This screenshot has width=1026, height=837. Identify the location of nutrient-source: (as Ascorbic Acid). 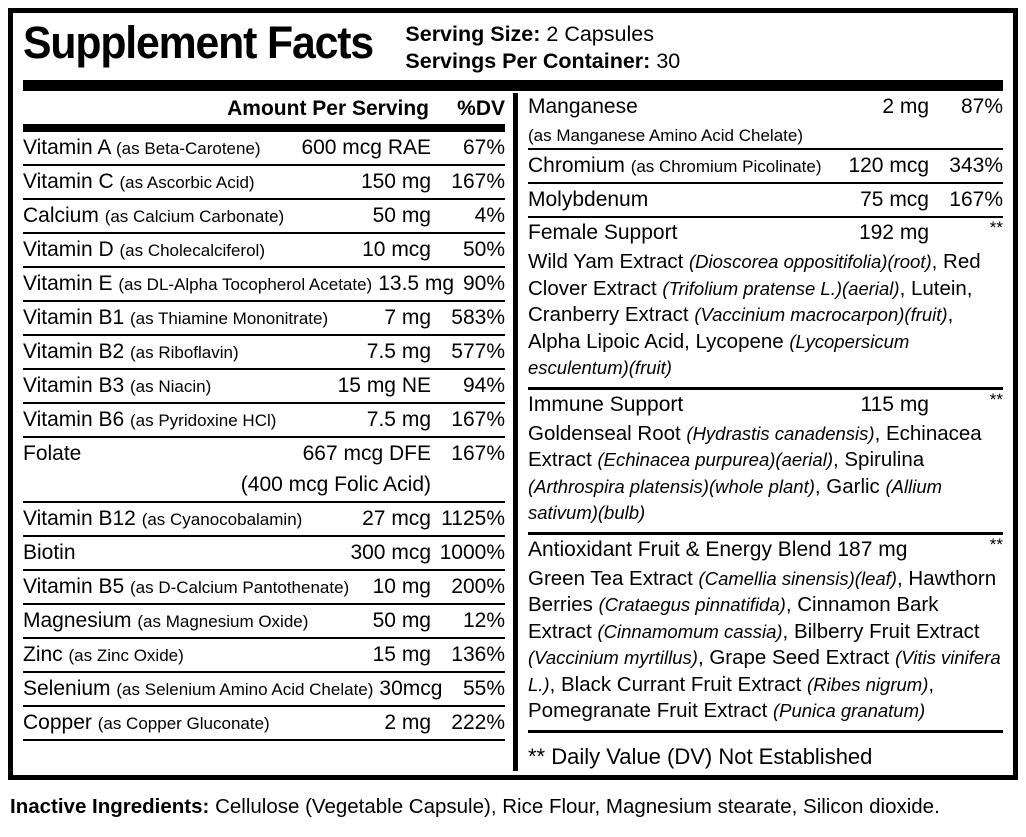
(187, 182).